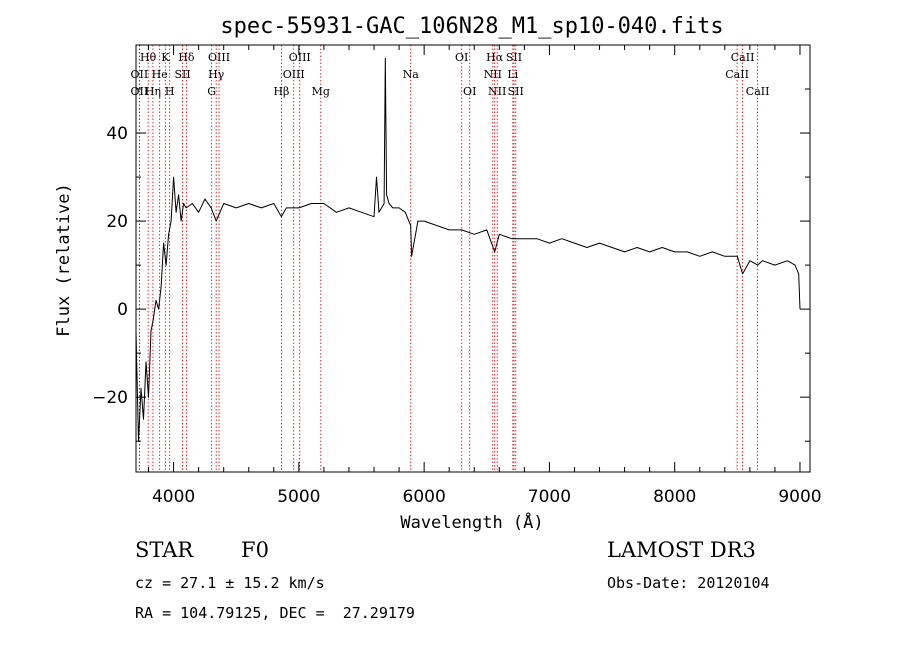 This screenshot has height=649, width=900. What do you see at coordinates (674, 497) in the screenshot?
I see `x-tick-label: 8000` at bounding box center [674, 497].